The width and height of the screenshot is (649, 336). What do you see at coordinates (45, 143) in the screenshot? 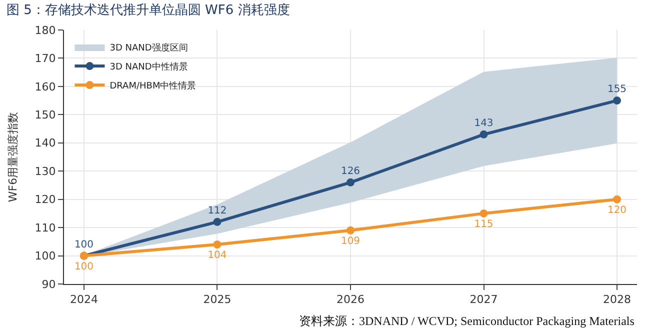
I see `y-tick-label: 140` at bounding box center [45, 143].